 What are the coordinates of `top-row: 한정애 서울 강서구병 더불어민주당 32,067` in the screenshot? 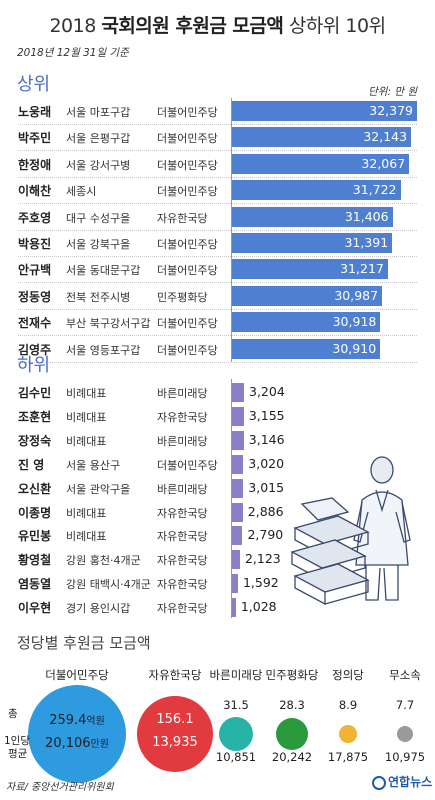 It's located at (217, 164).